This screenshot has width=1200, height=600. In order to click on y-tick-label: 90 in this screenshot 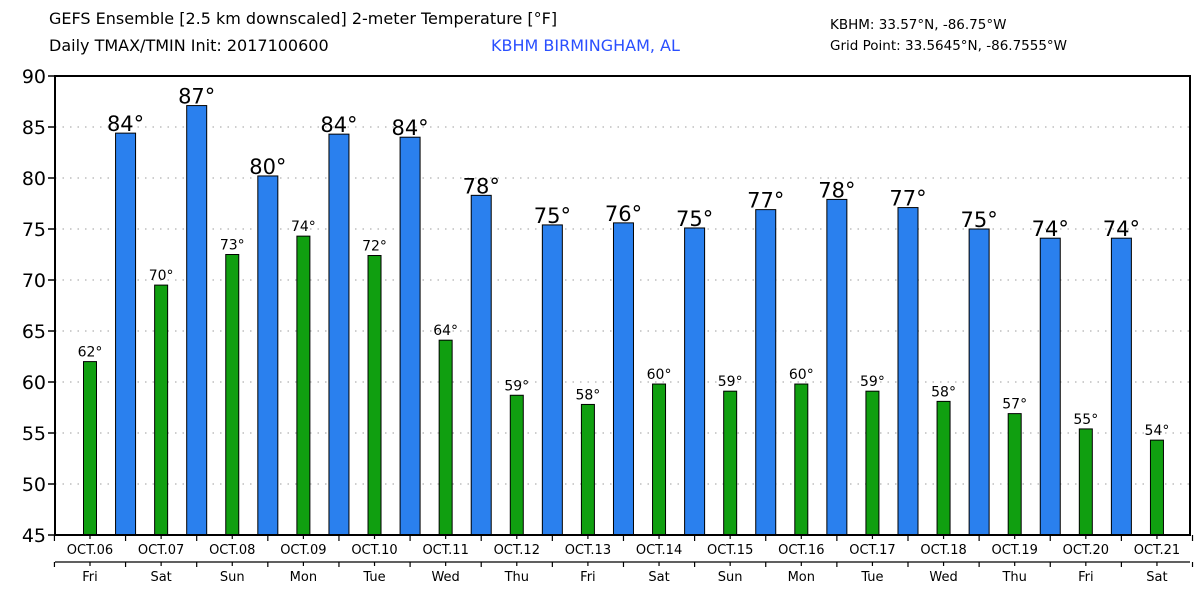, I will do `click(34, 77)`.